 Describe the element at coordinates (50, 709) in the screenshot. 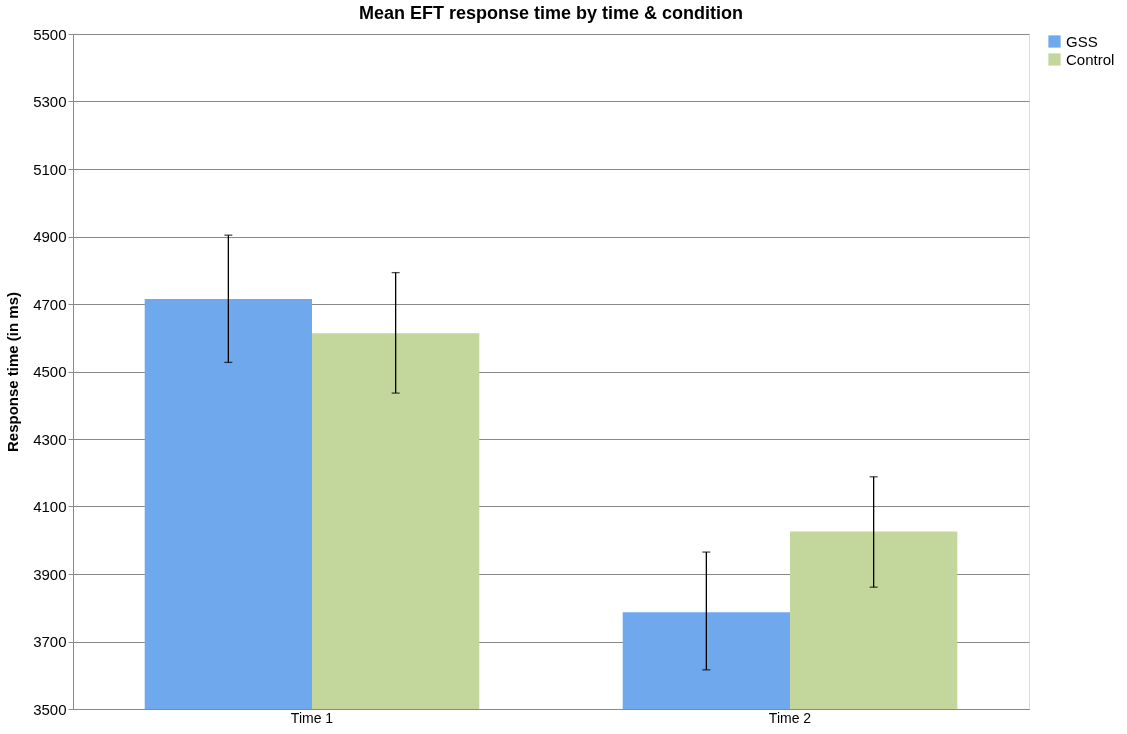

I see `y-tick-label: 3500` at that location.